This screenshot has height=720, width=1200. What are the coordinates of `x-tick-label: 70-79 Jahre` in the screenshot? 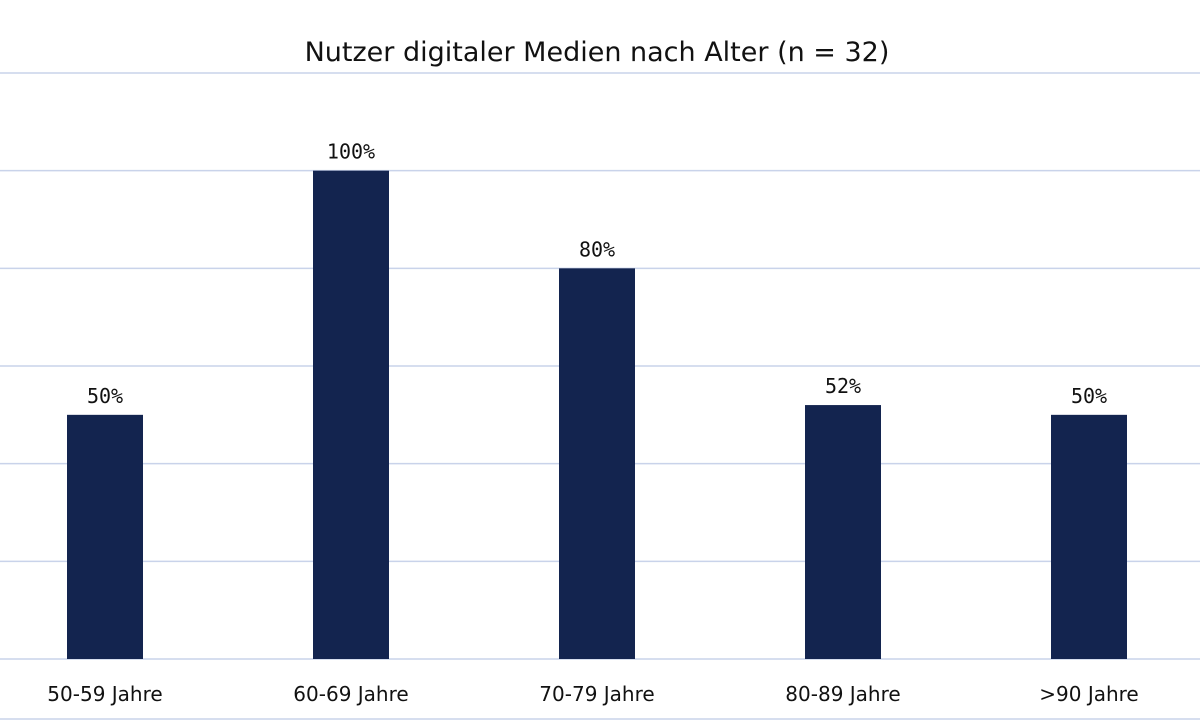 It's located at (596, 694).